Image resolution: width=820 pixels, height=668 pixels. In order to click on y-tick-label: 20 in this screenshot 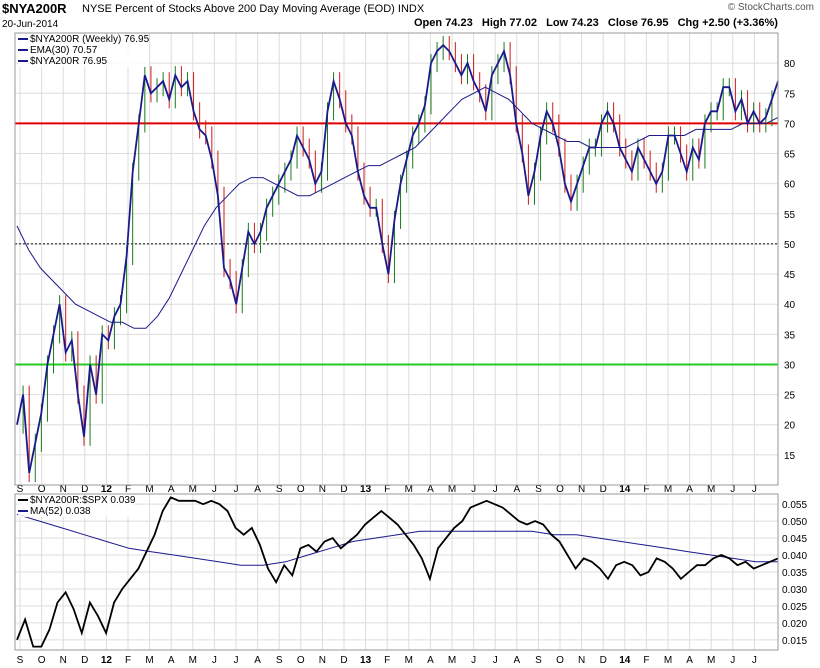, I will do `click(790, 426)`.